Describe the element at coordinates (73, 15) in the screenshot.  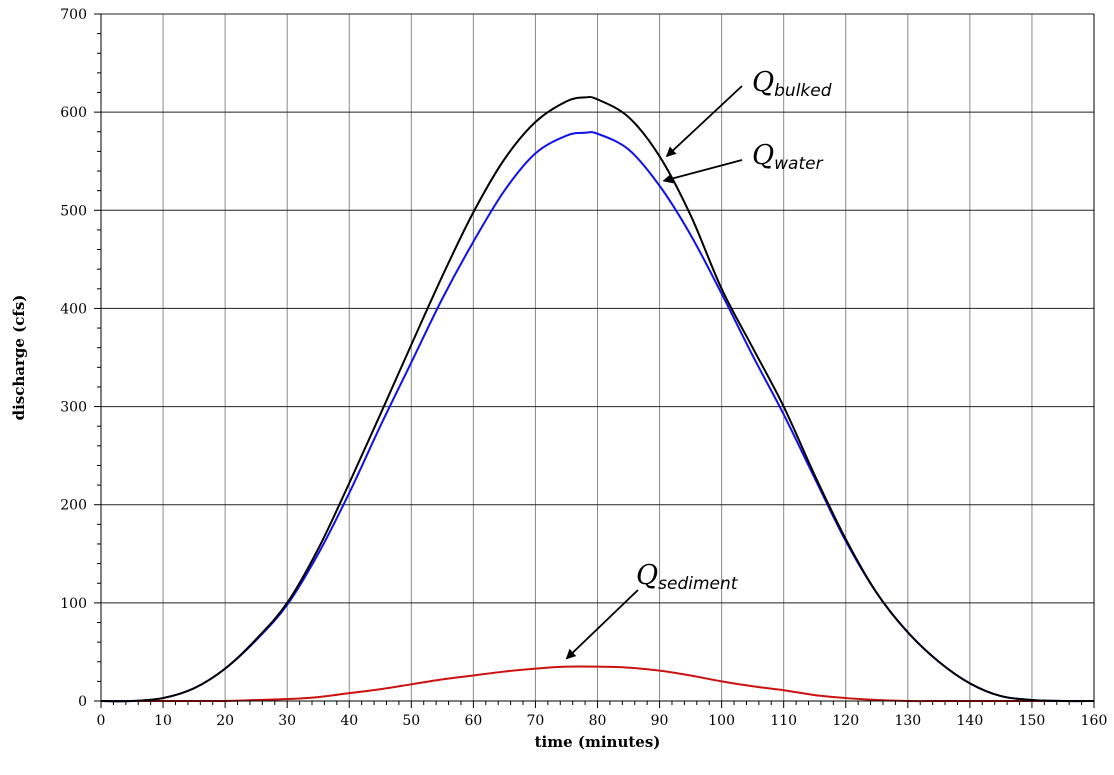
I see `y-tick-label: 700` at that location.